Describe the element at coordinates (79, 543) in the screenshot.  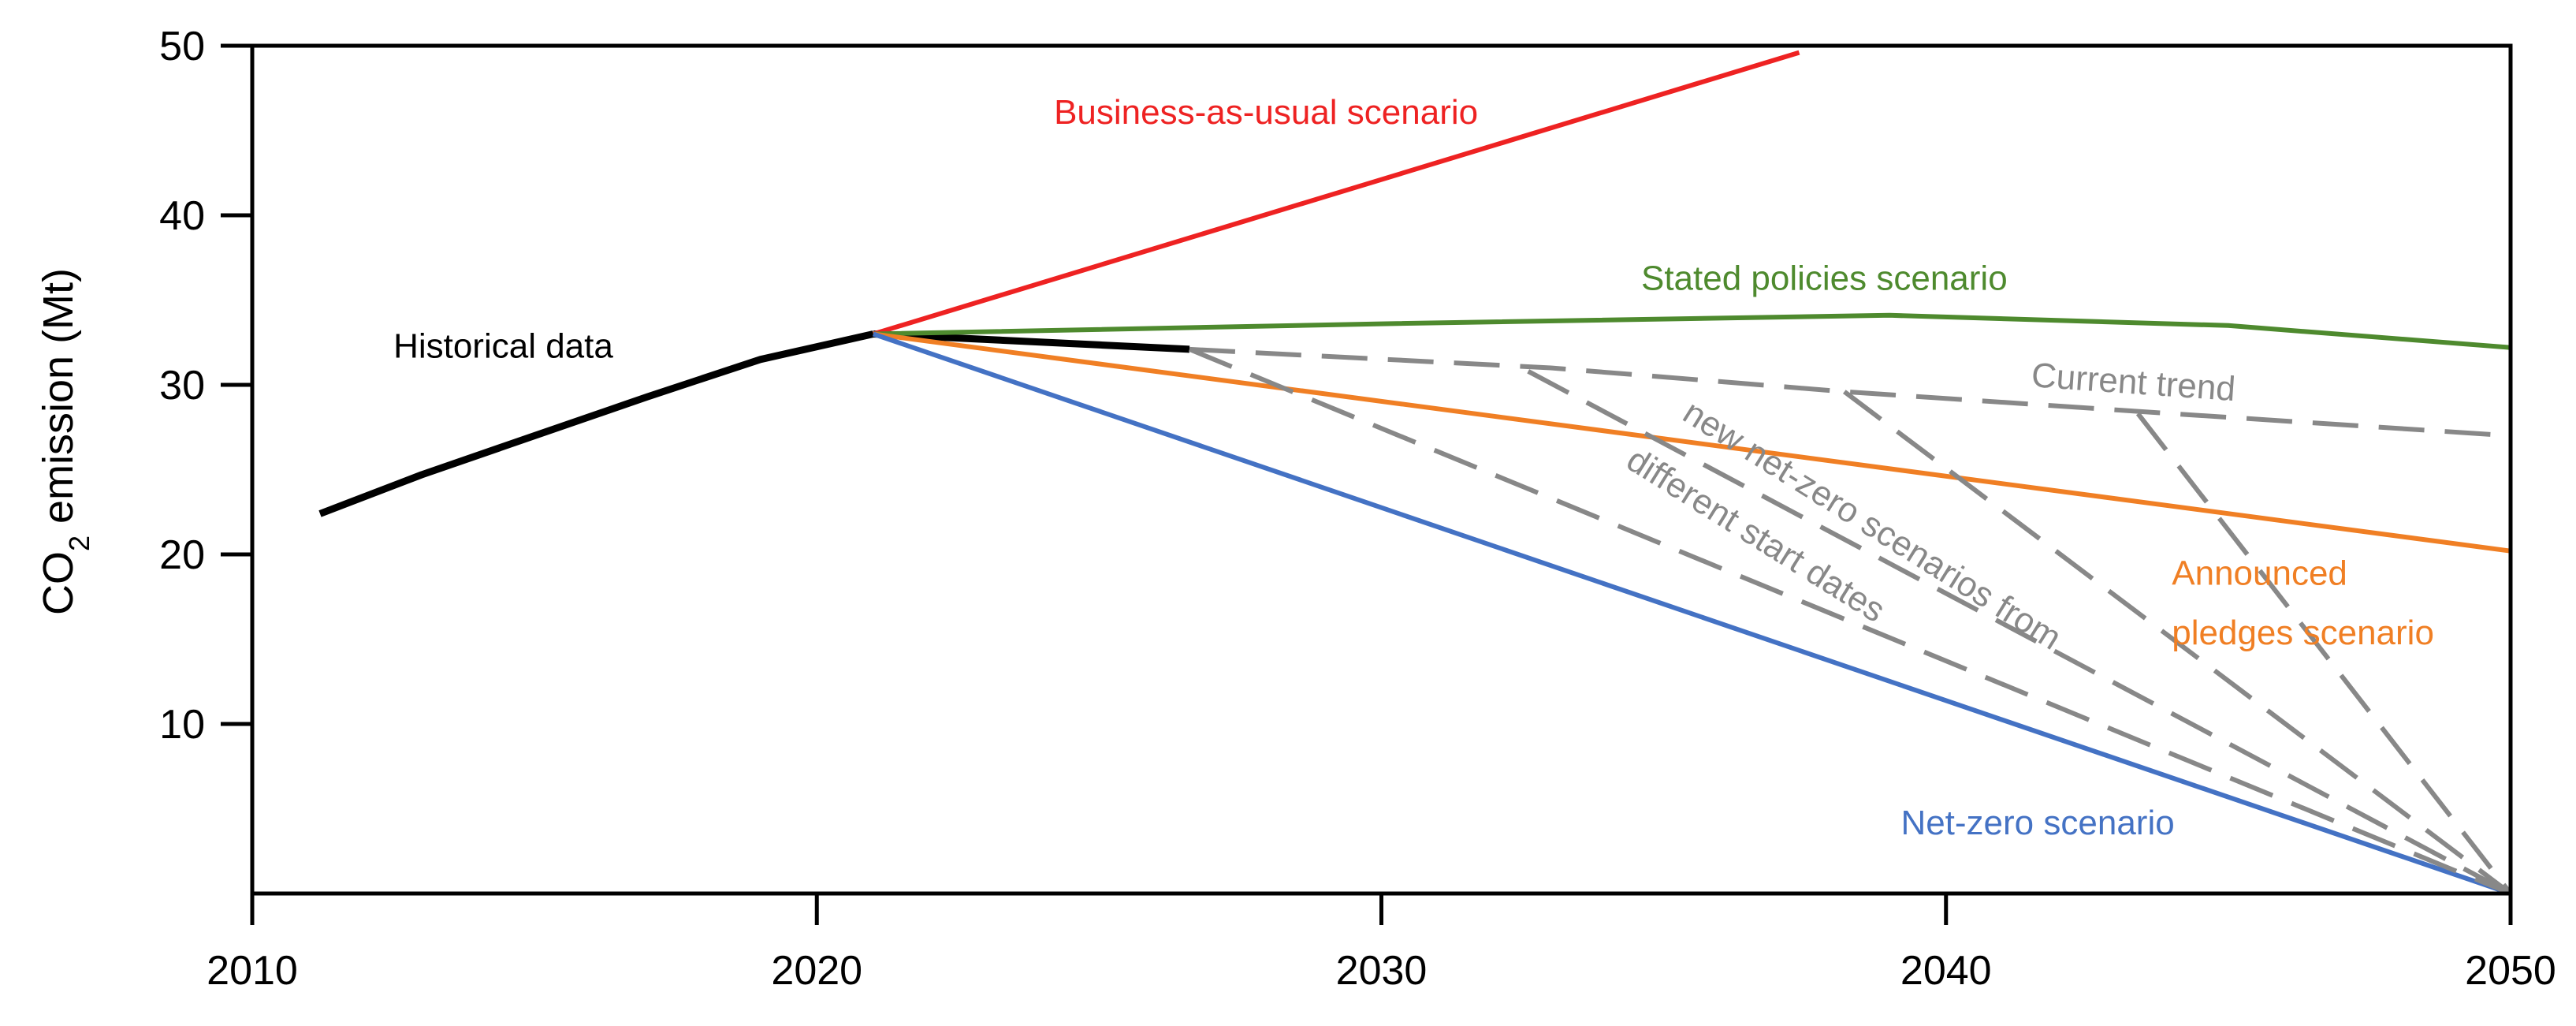
I see `y-axis-title-subscript: 2` at that location.